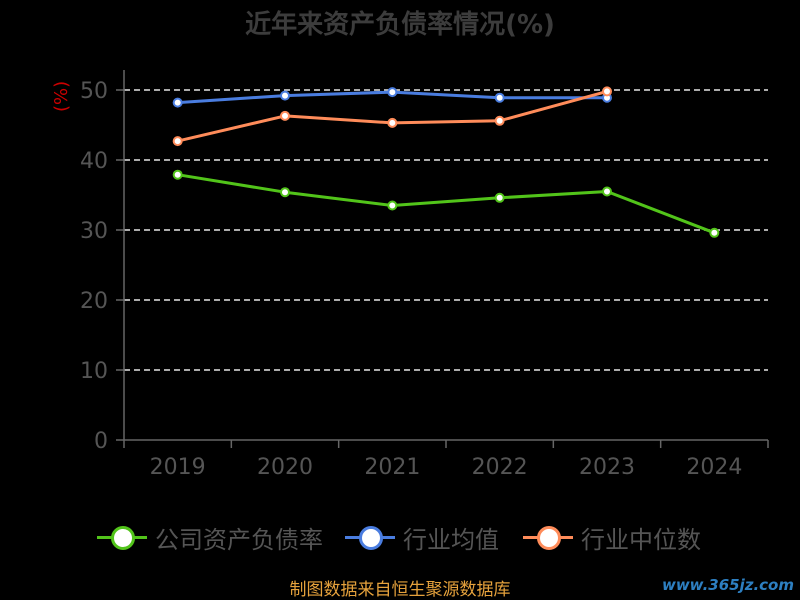 The image size is (800, 600). What do you see at coordinates (101, 441) in the screenshot?
I see `y-tick-label: 0` at bounding box center [101, 441].